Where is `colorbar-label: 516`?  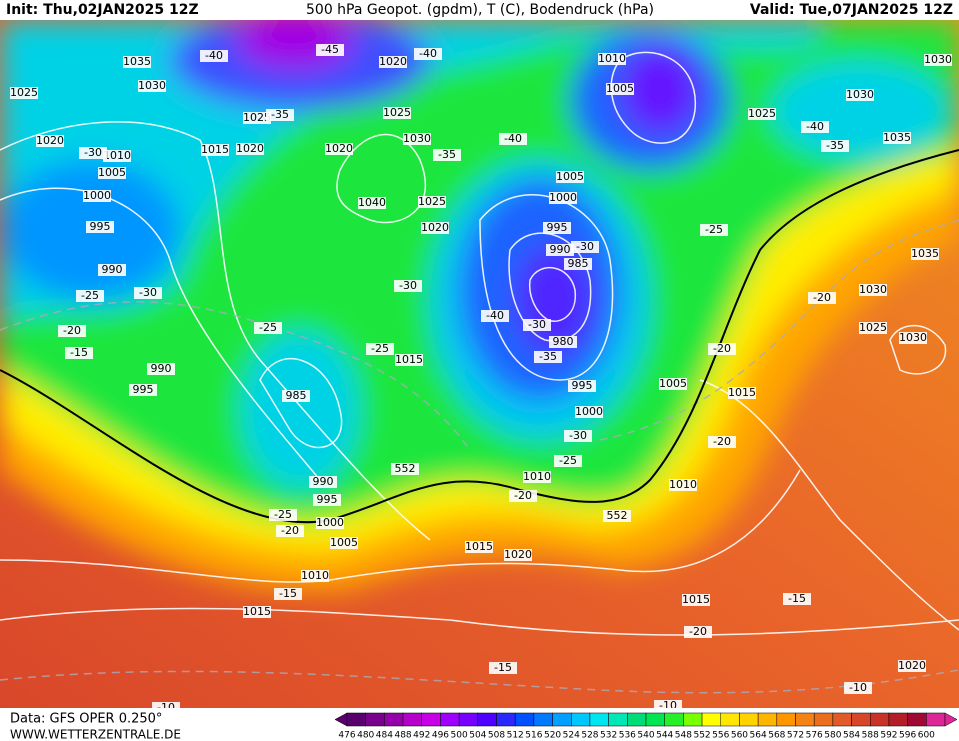
colorbar-label: 516 is located at coordinates (533, 736).